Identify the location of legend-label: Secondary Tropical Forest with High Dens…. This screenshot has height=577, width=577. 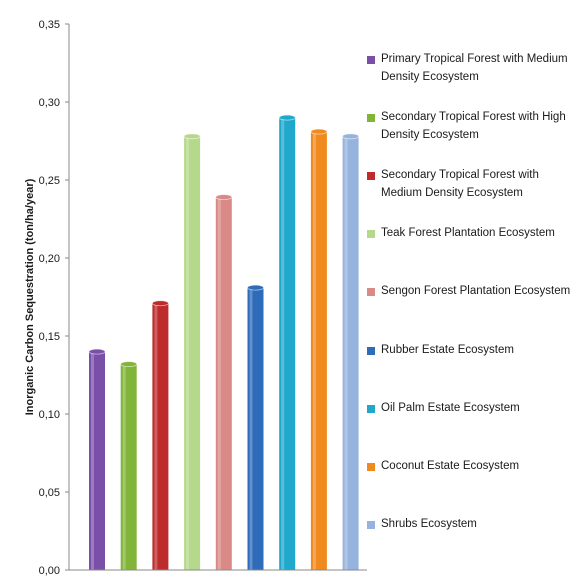
(473, 126).